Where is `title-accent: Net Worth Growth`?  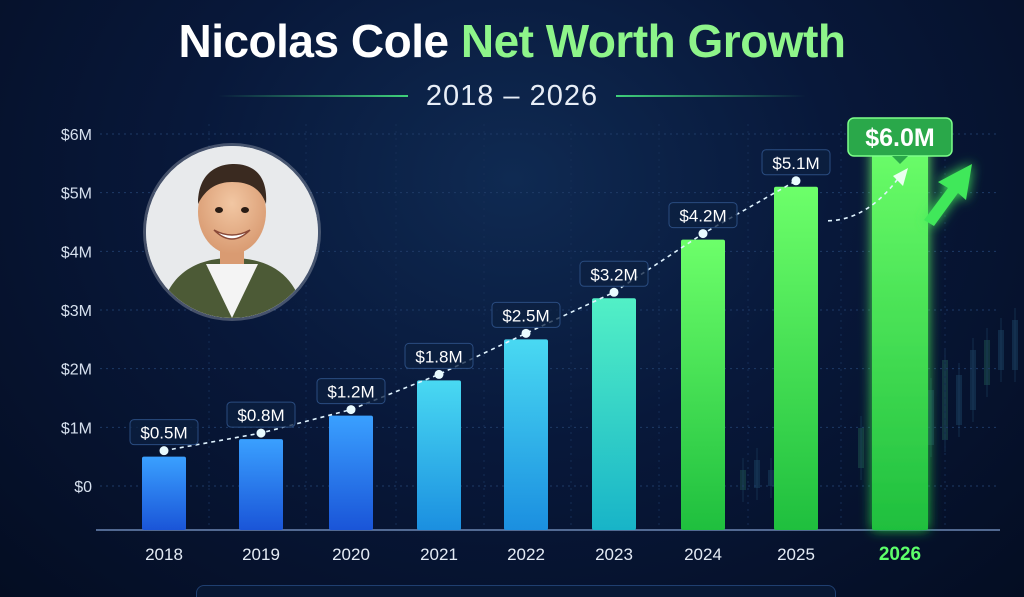
title-accent: Net Worth Growth is located at coordinates (653, 41).